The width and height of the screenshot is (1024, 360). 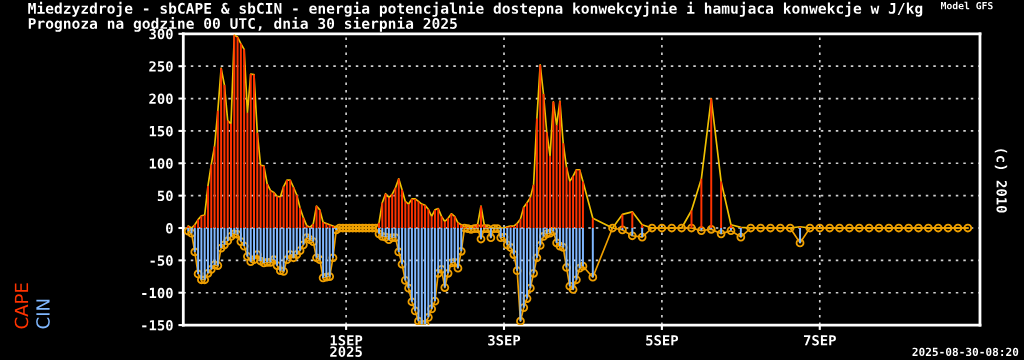 What do you see at coordinates (161, 66) in the screenshot?
I see `y-tick-label: 250` at bounding box center [161, 66].